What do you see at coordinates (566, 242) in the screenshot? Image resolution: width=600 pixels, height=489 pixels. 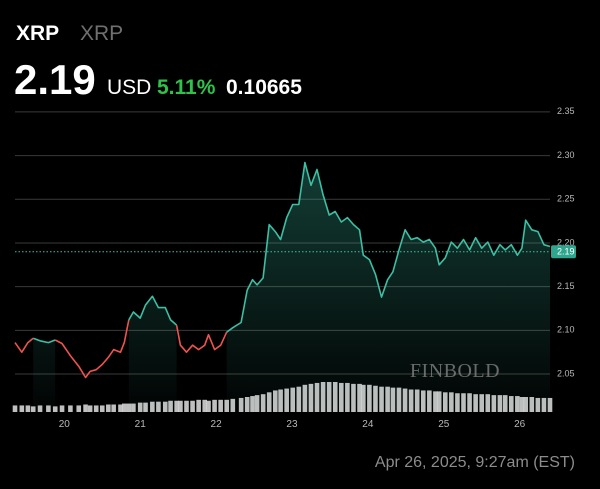 I see `y-tick-label: 2.20` at bounding box center [566, 242].